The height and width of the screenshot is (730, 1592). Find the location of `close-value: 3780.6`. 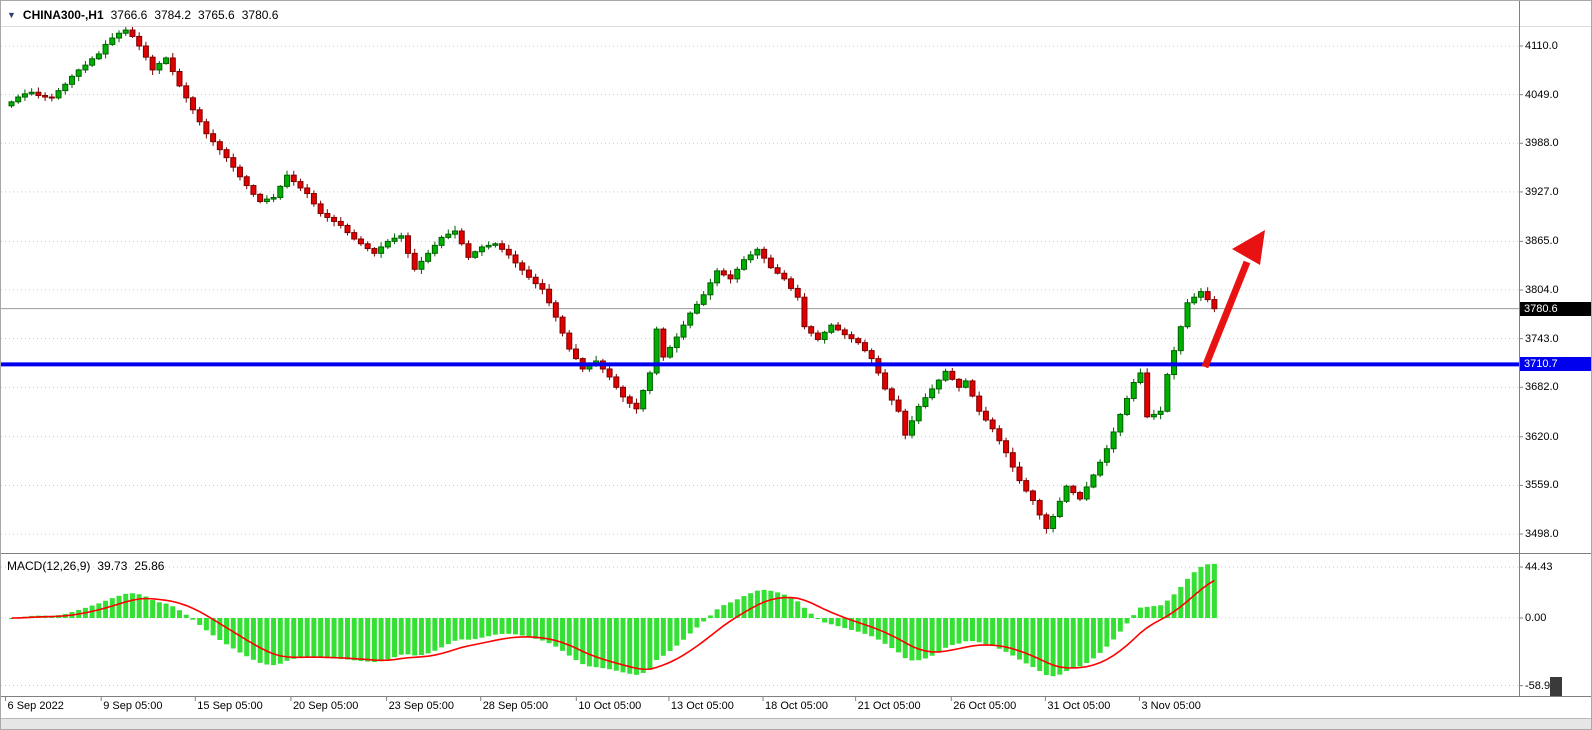

close-value: 3780.6 is located at coordinates (260, 15).